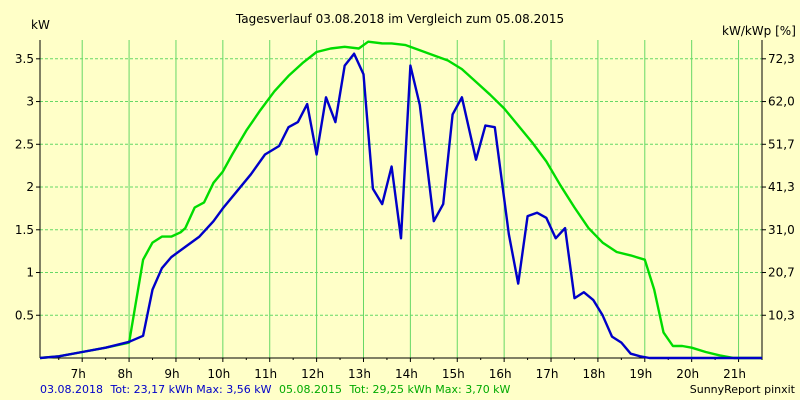 The height and width of the screenshot is (400, 800). I want to click on y-tick-label-right-1: 20,7, so click(781, 273).